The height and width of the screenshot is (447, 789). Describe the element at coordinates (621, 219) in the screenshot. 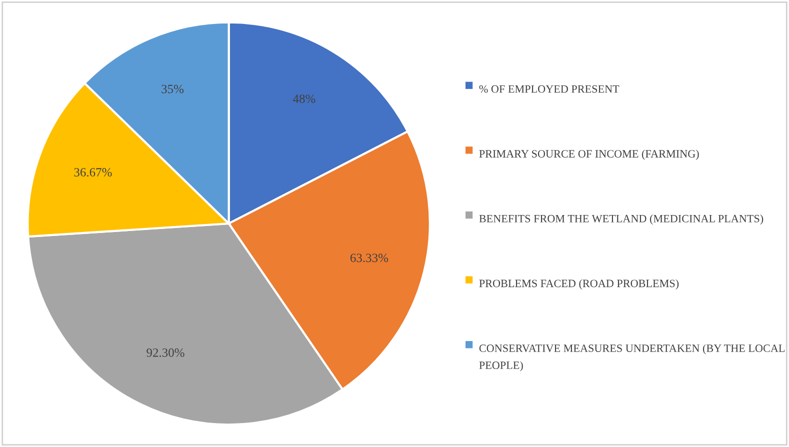

I see `legend-label: BENEFITS FROM THE WETLAND (MEDICINAL PLANTS)` at that location.